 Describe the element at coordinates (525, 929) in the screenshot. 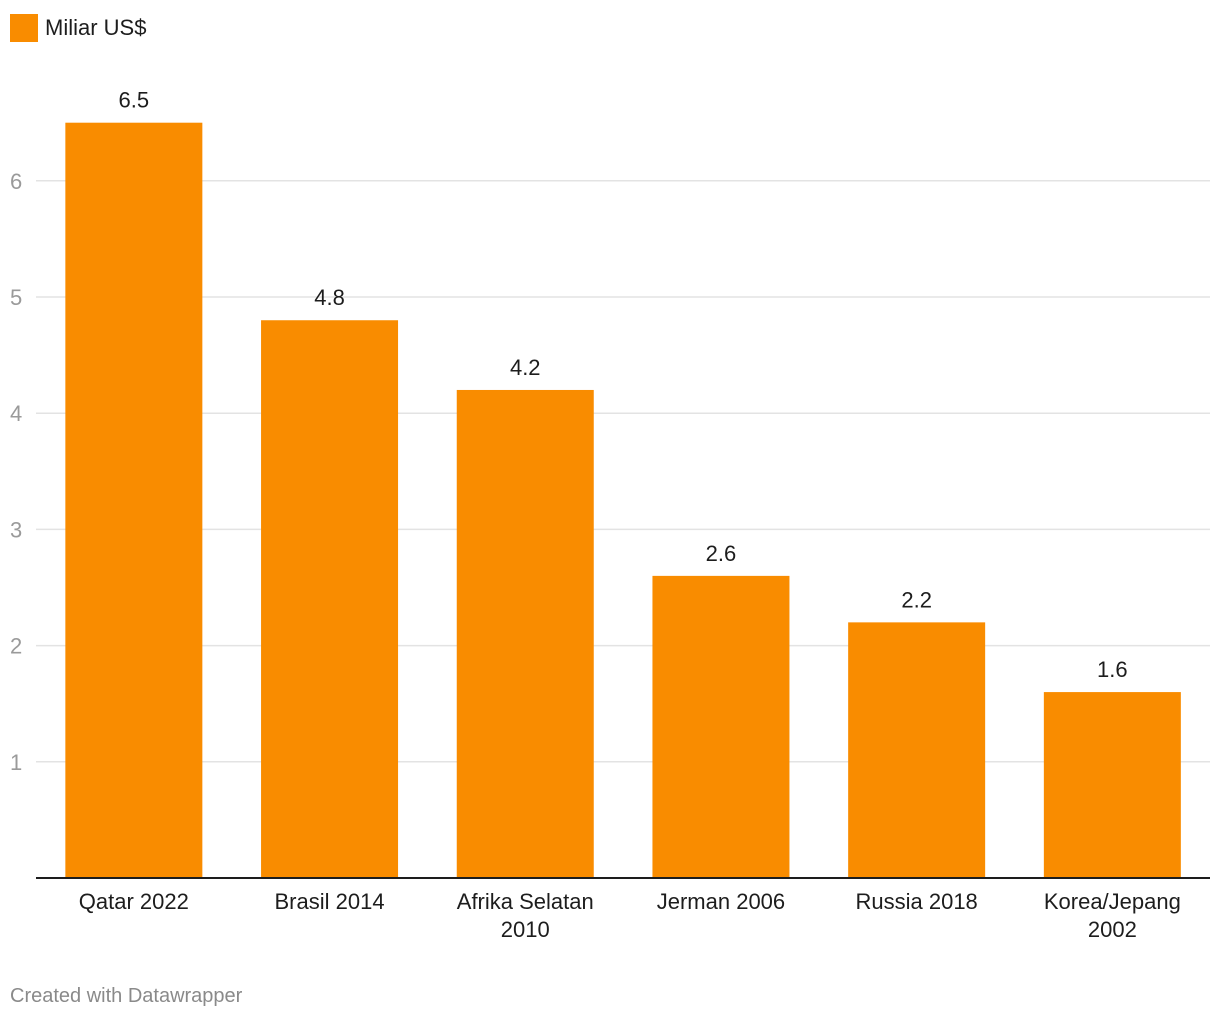

I see `x-tick-label: 2010` at that location.